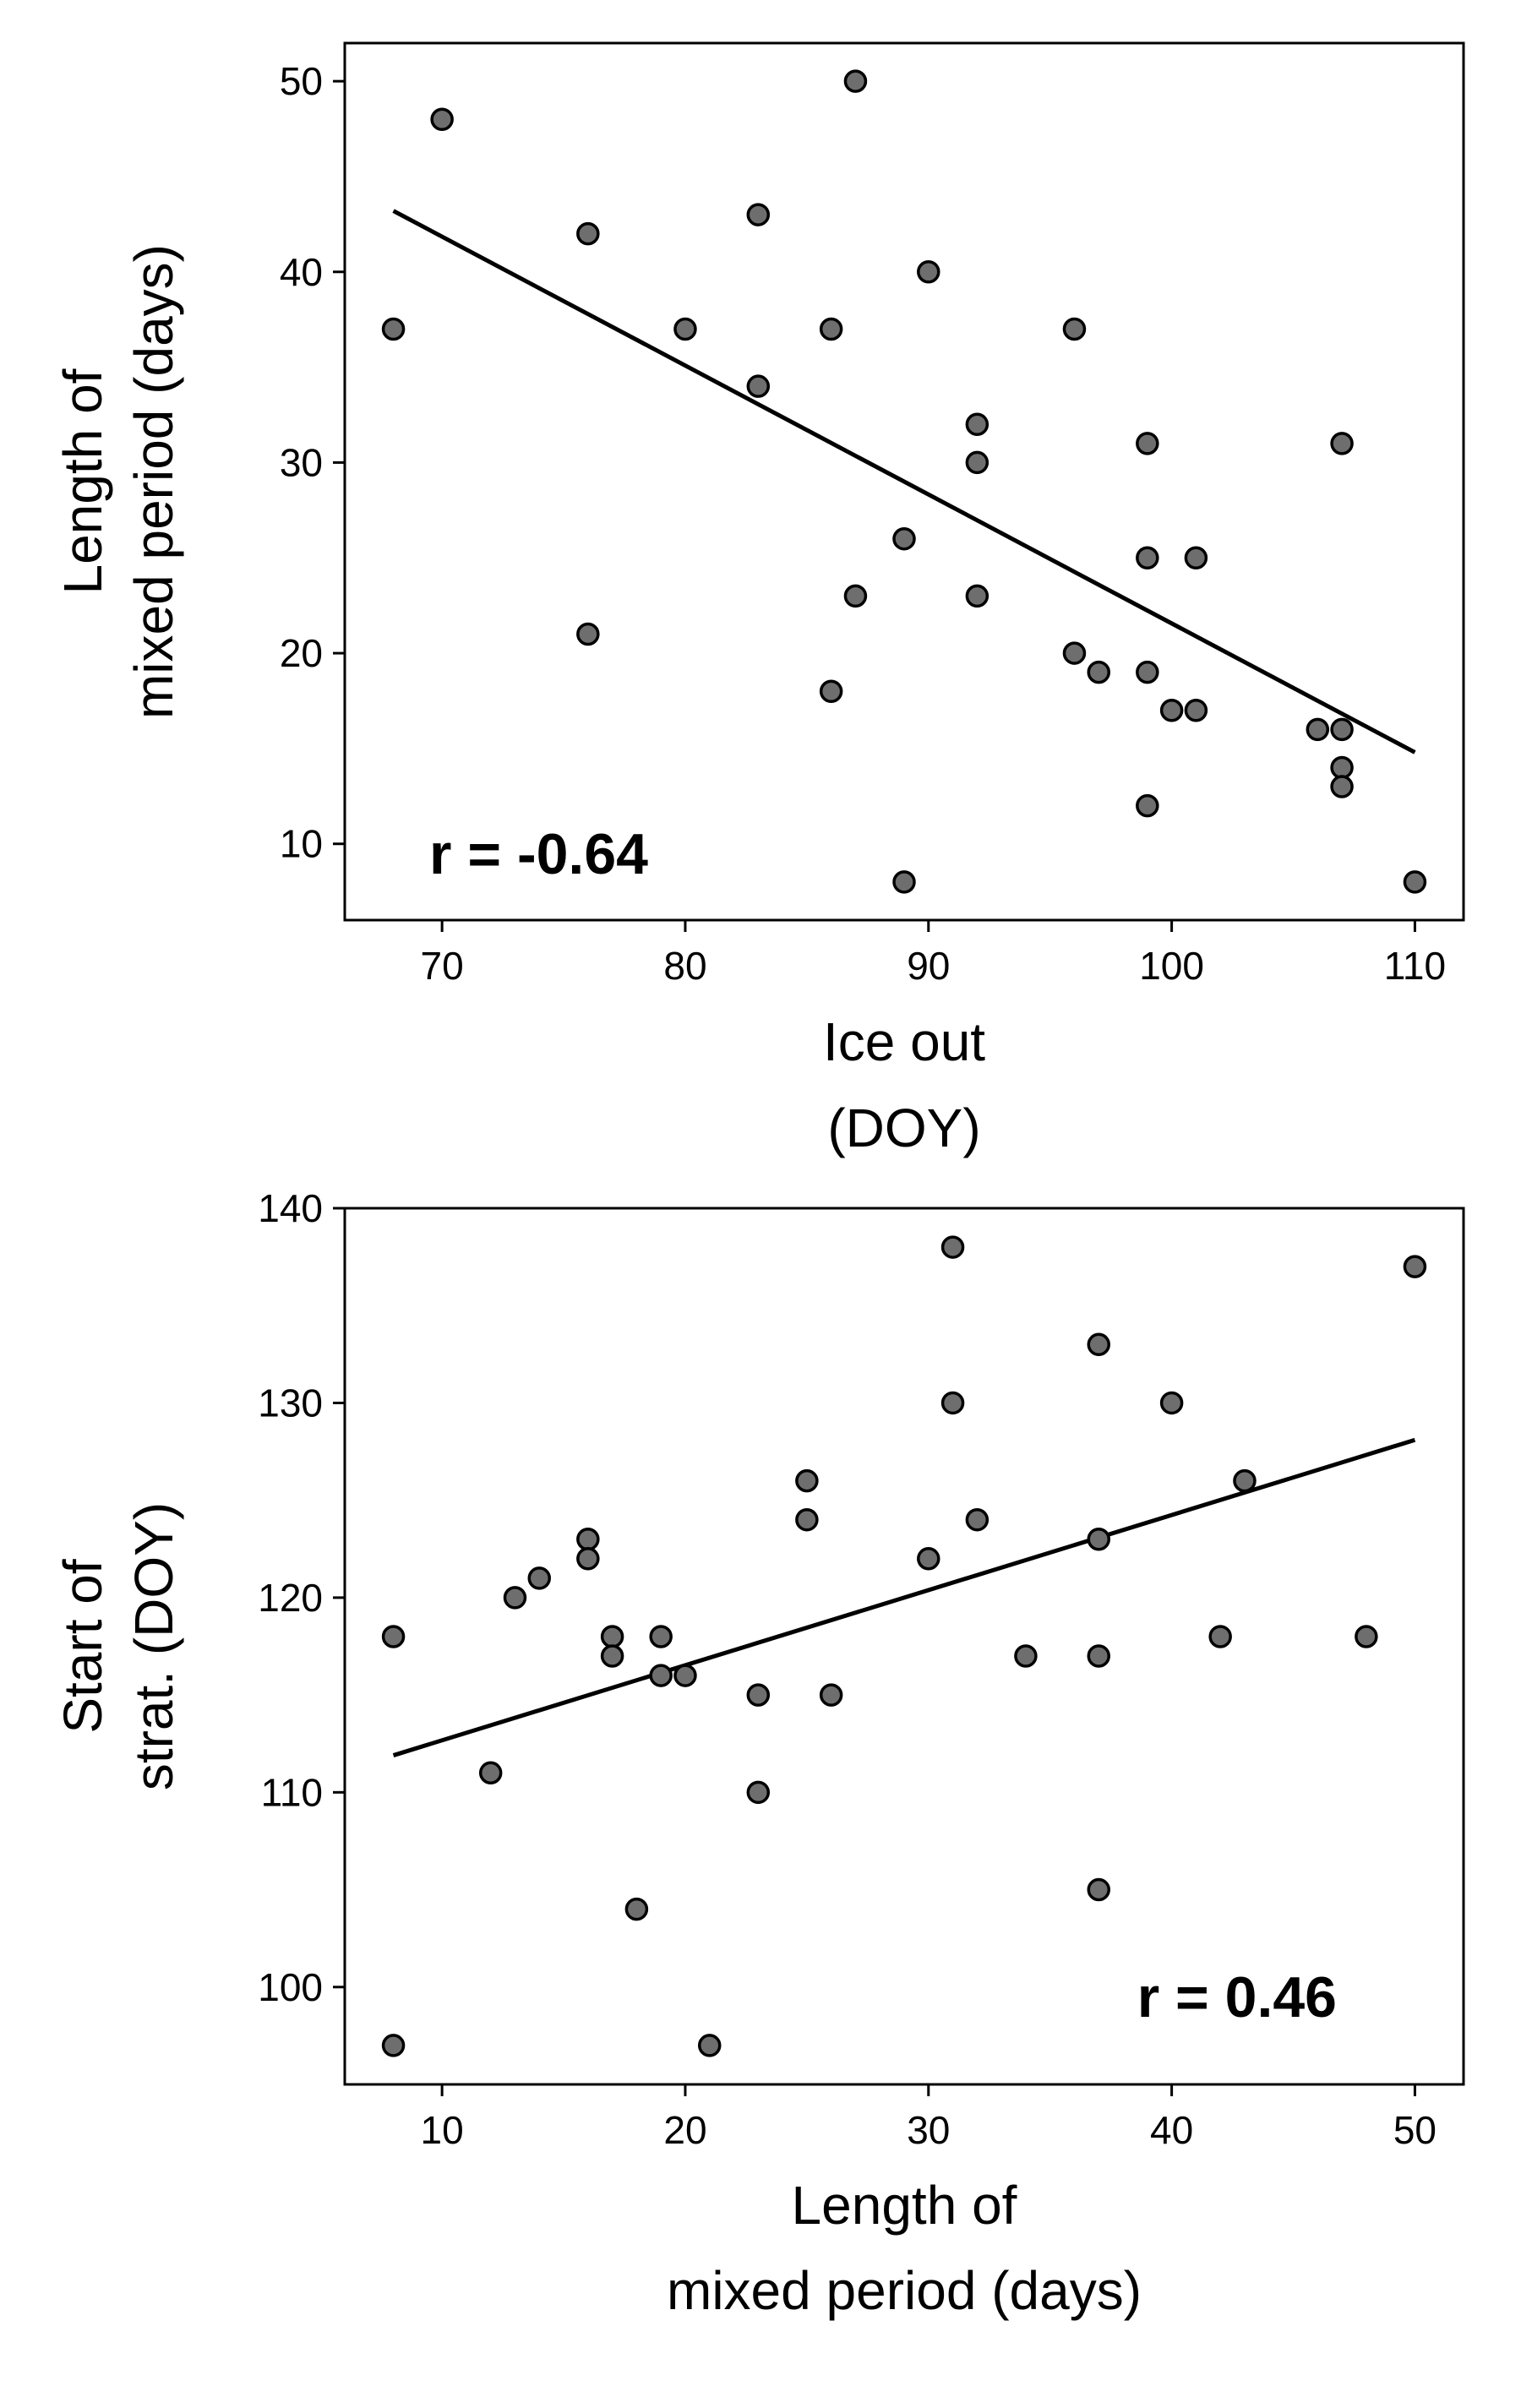 The width and height of the screenshot is (1521, 2408). I want to click on x-tick-label: 110, so click(1415, 966).